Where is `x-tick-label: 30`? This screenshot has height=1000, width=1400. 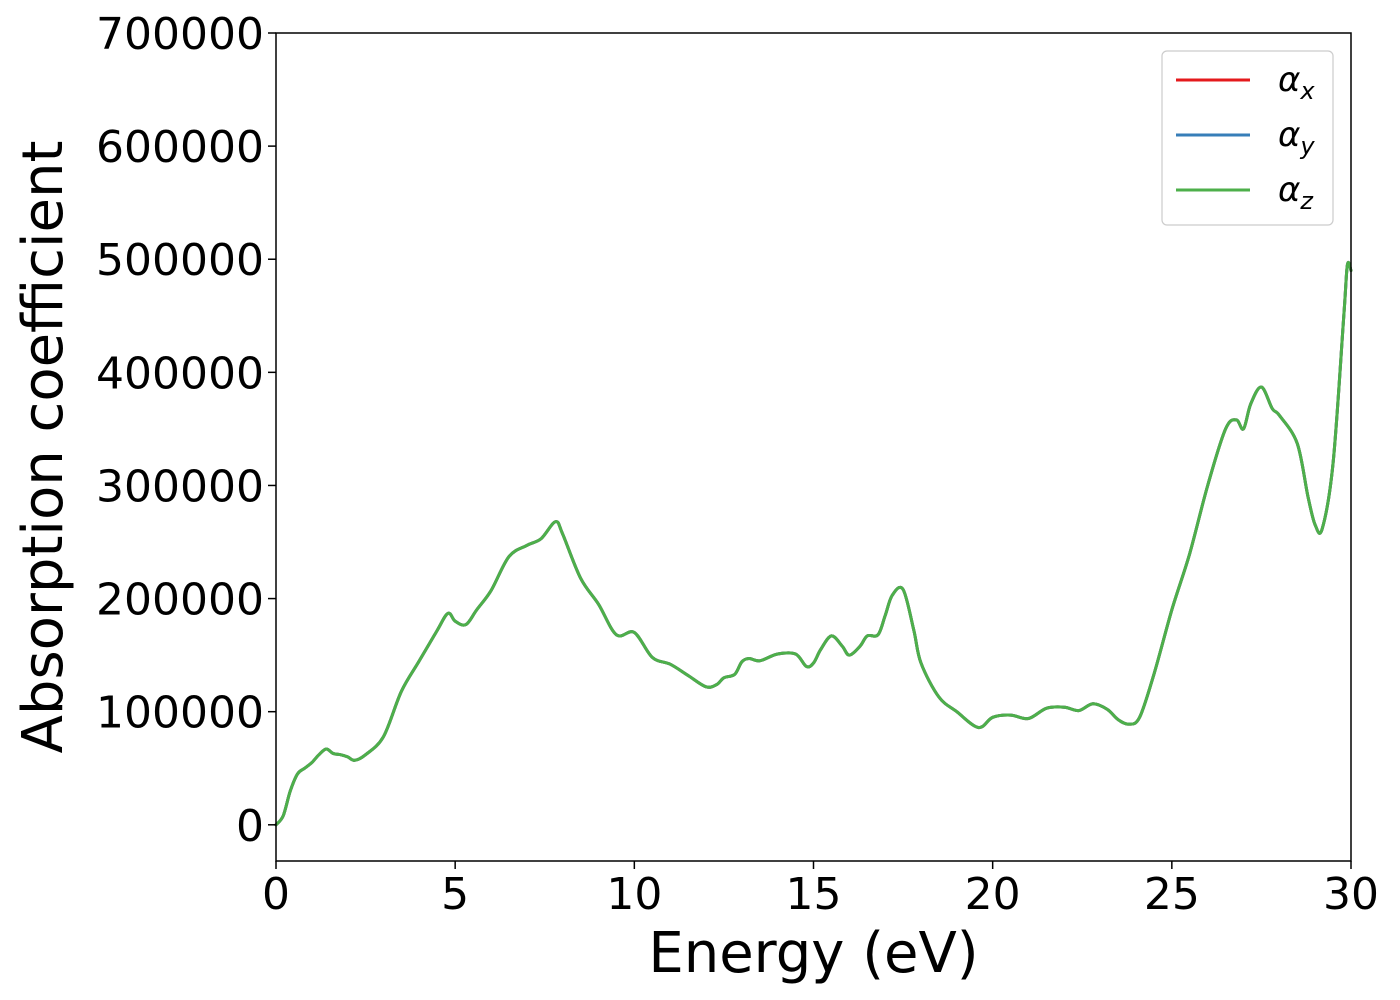
x-tick-label: 30 is located at coordinates (1351, 894).